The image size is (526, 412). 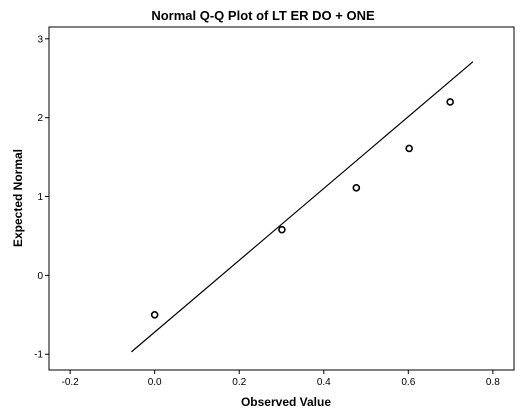 I want to click on x-tick-label: -0.2, so click(x=71, y=382).